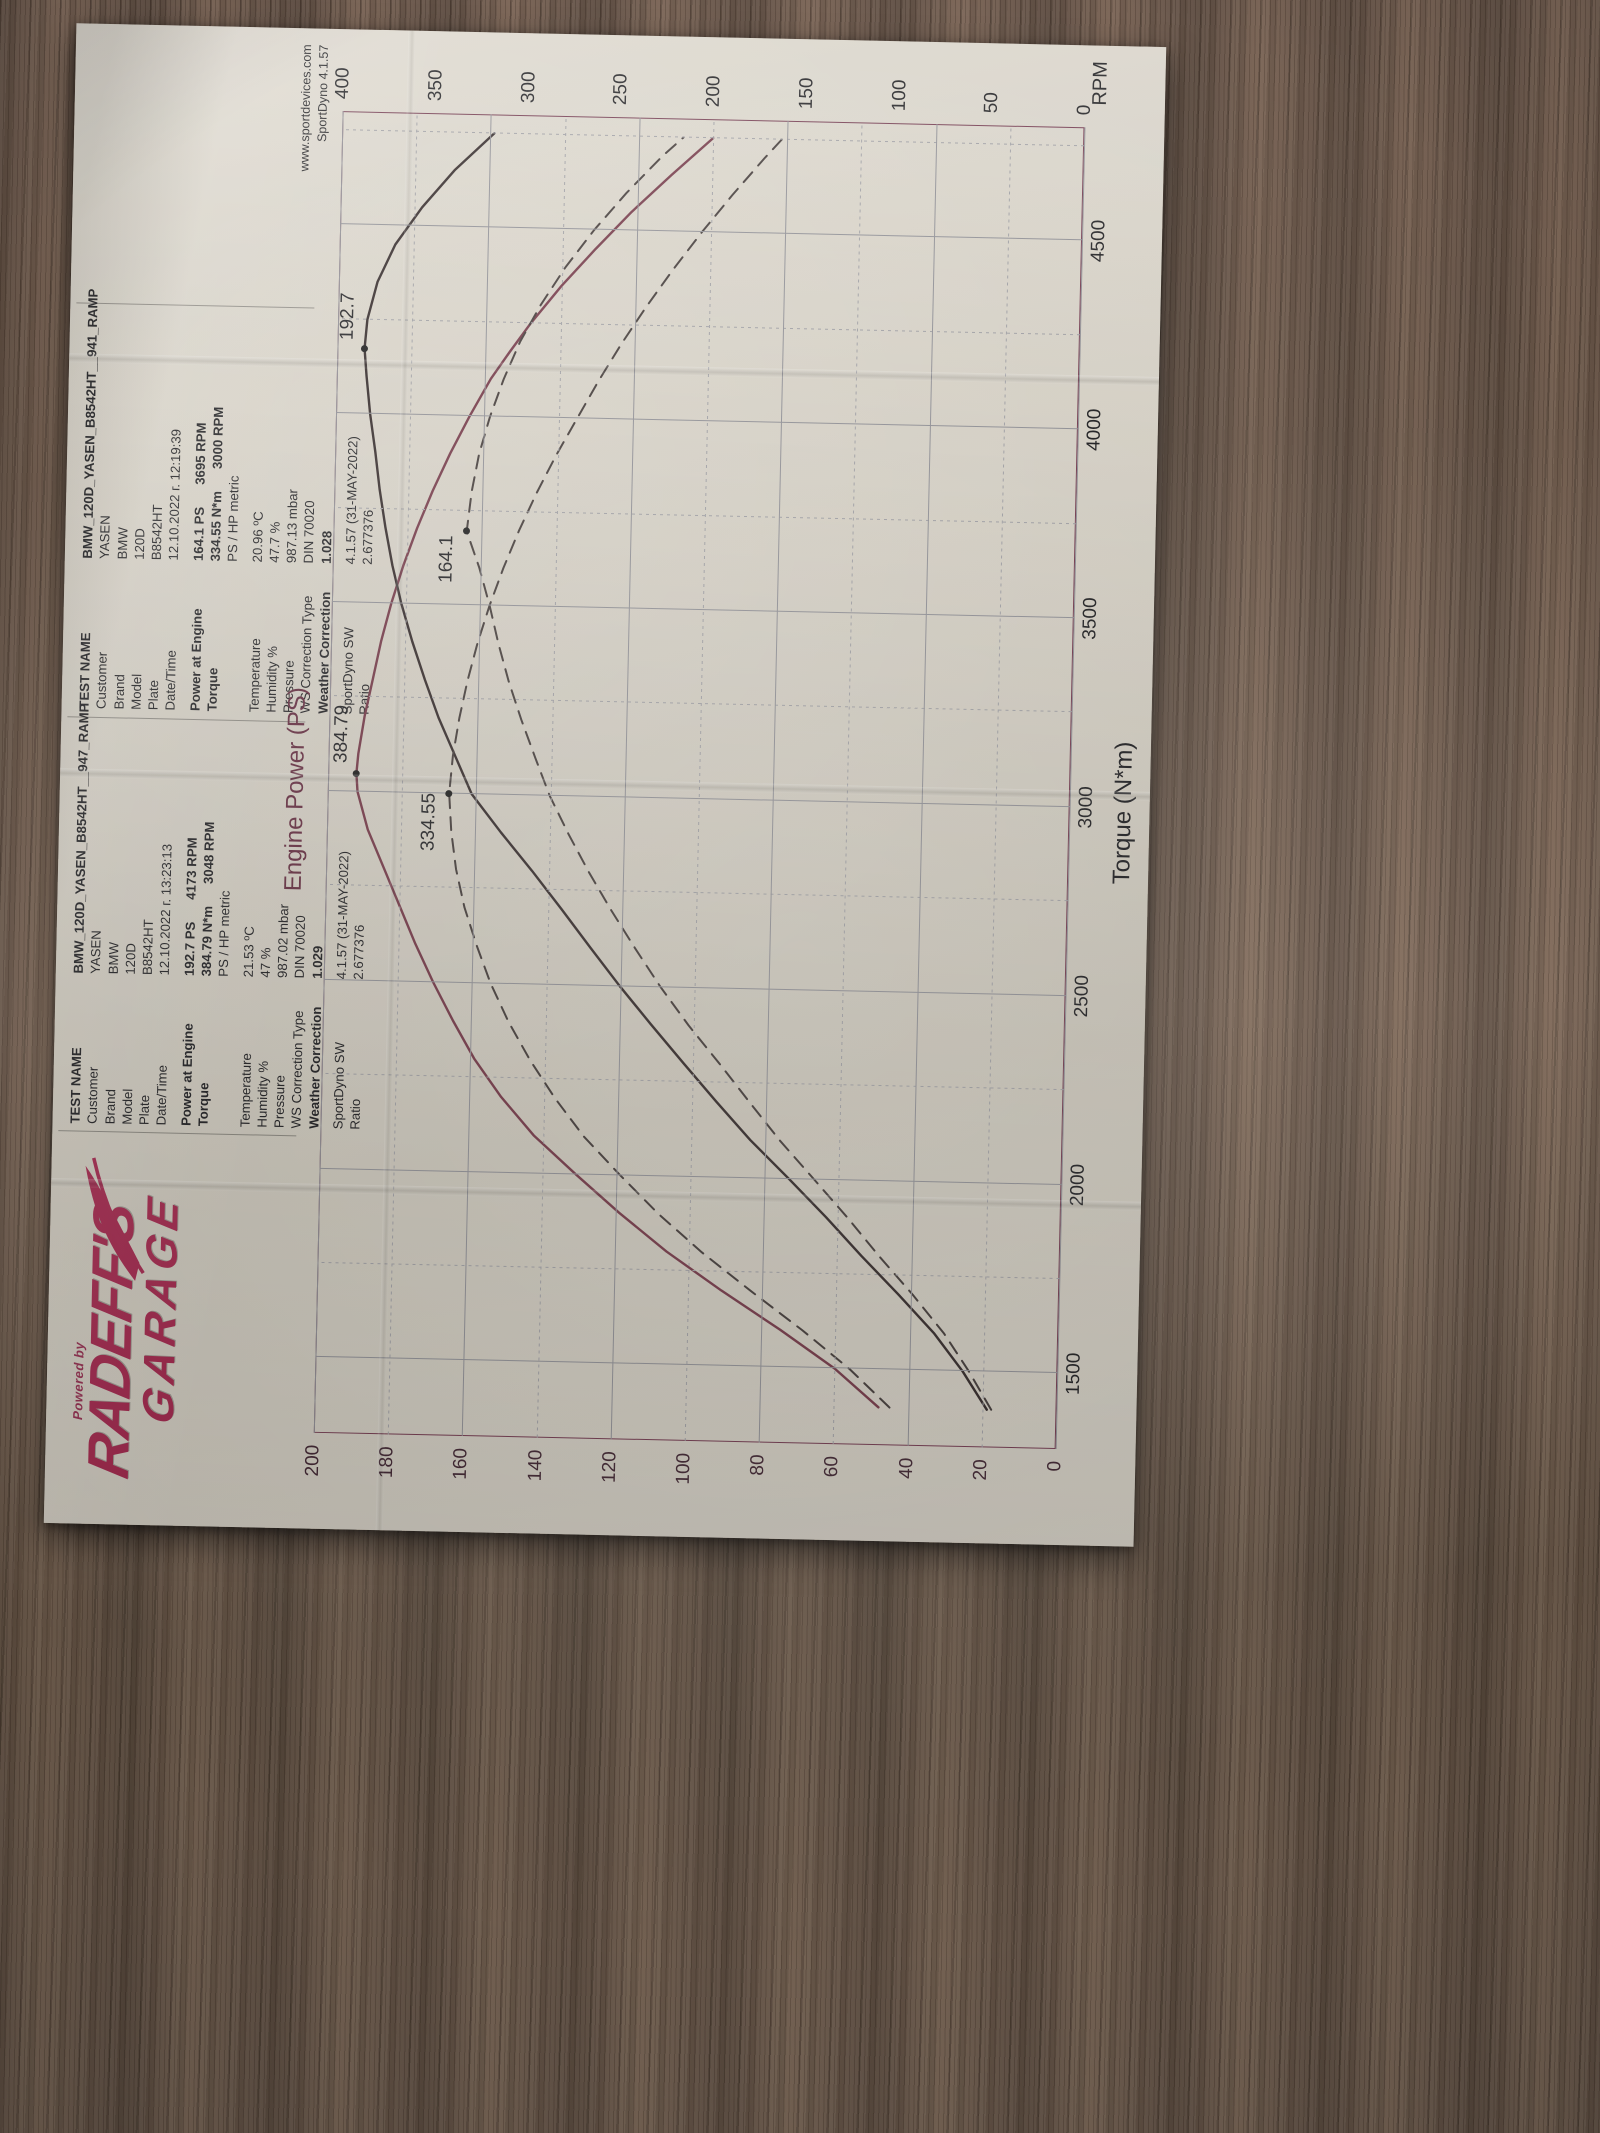 The height and width of the screenshot is (2133, 1600). What do you see at coordinates (145, 1316) in the screenshot?
I see `radeffs-garage-logo: Powered by RADEFF'S GARAGE` at bounding box center [145, 1316].